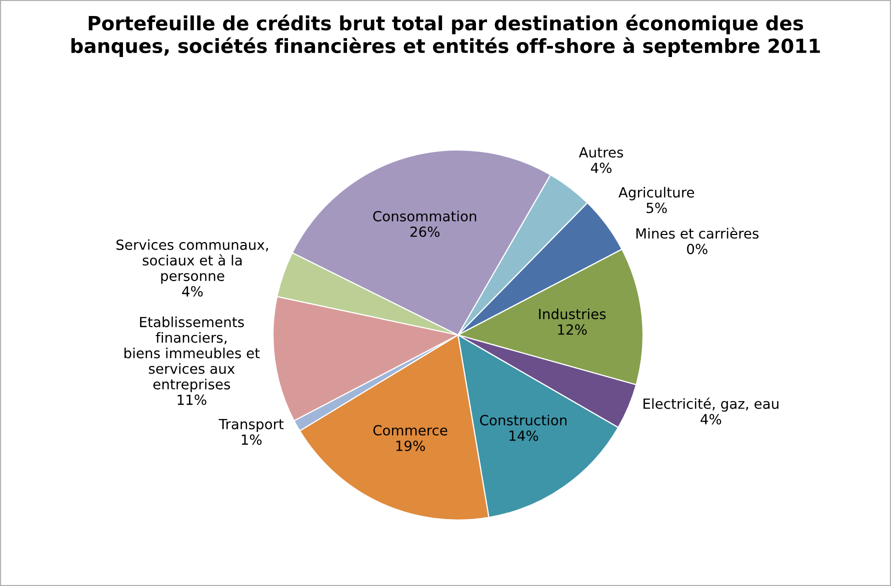 The image size is (891, 586). I want to click on slice-label: Electricité, gaz, eau, so click(711, 405).